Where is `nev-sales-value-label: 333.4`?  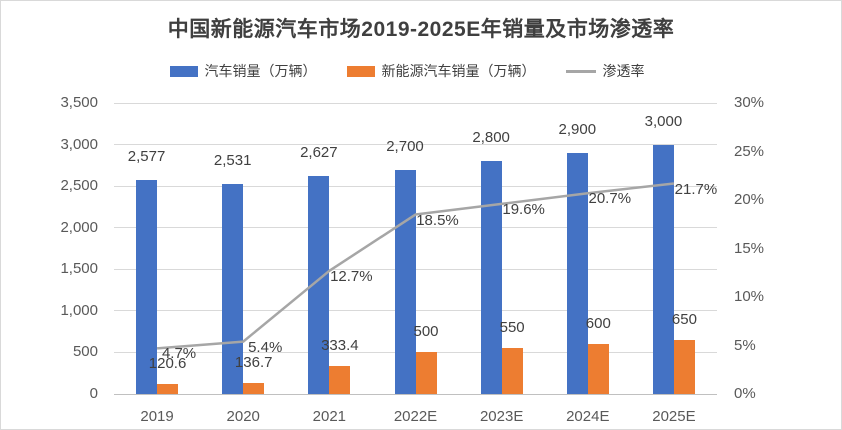
nev-sales-value-label: 333.4 is located at coordinates (340, 346).